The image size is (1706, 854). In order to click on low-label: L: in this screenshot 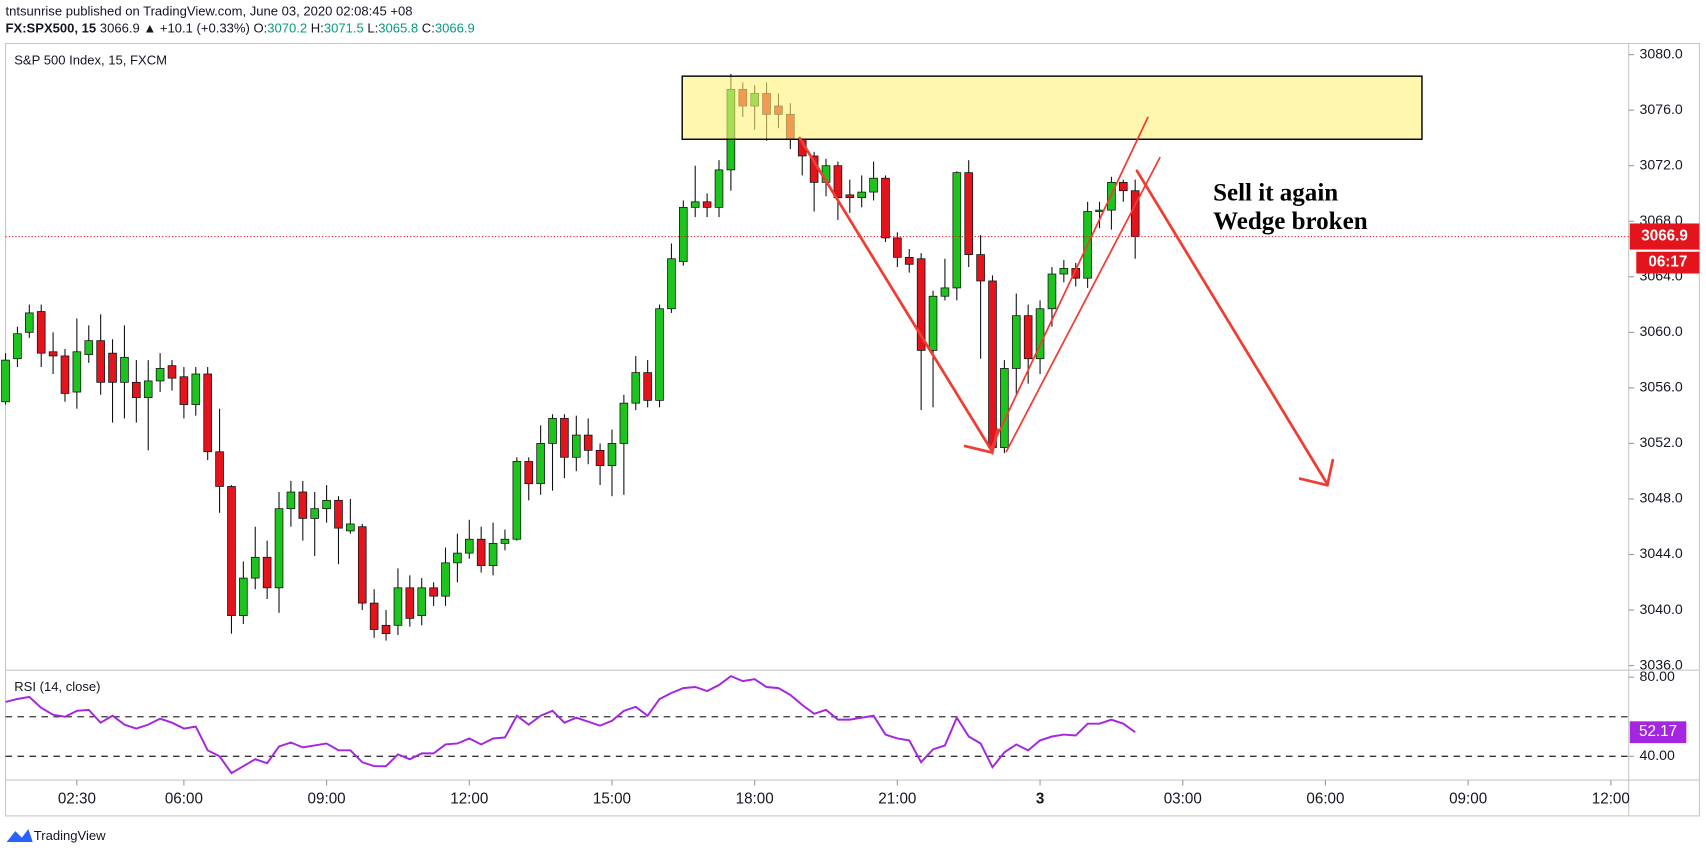, I will do `click(372, 28)`.